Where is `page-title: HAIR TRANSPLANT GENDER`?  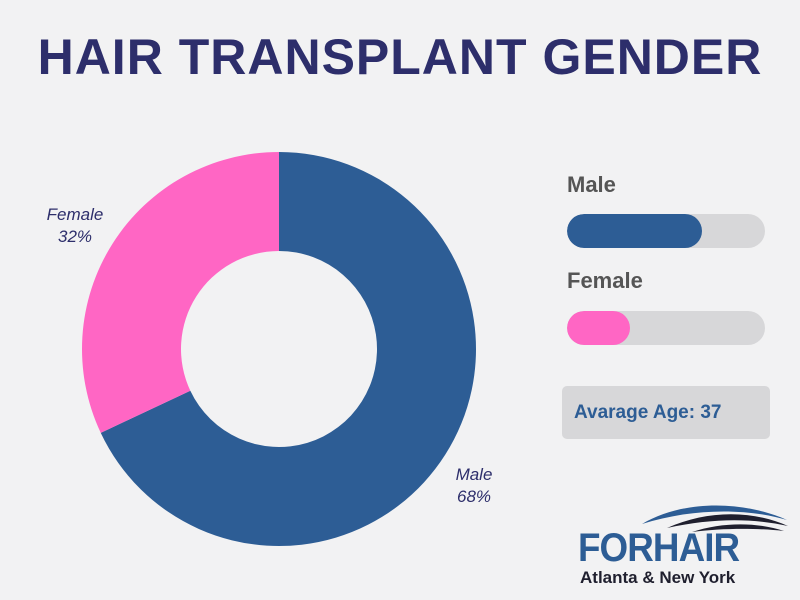
page-title: HAIR TRANSPLANT GENDER is located at coordinates (400, 57).